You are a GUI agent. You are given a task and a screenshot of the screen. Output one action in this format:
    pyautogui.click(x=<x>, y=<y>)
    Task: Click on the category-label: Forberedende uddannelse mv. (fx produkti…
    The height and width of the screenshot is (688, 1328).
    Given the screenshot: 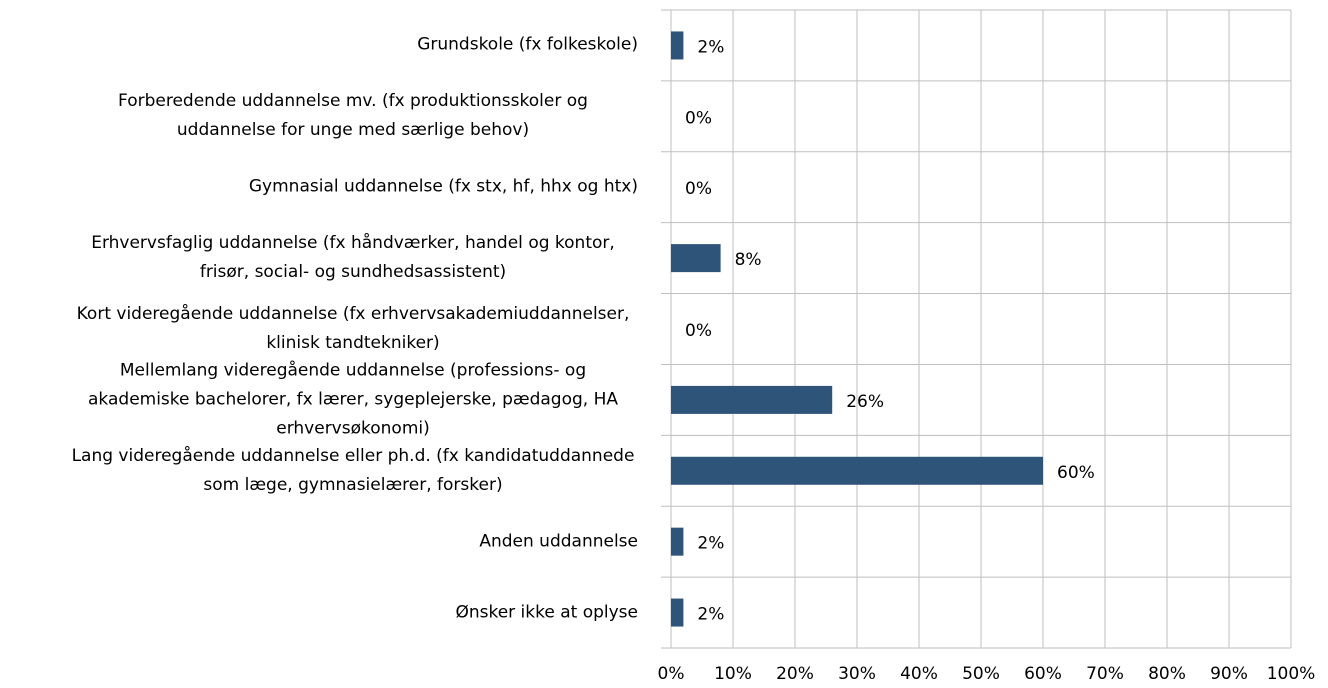 What is the action you would take?
    pyautogui.click(x=338, y=116)
    